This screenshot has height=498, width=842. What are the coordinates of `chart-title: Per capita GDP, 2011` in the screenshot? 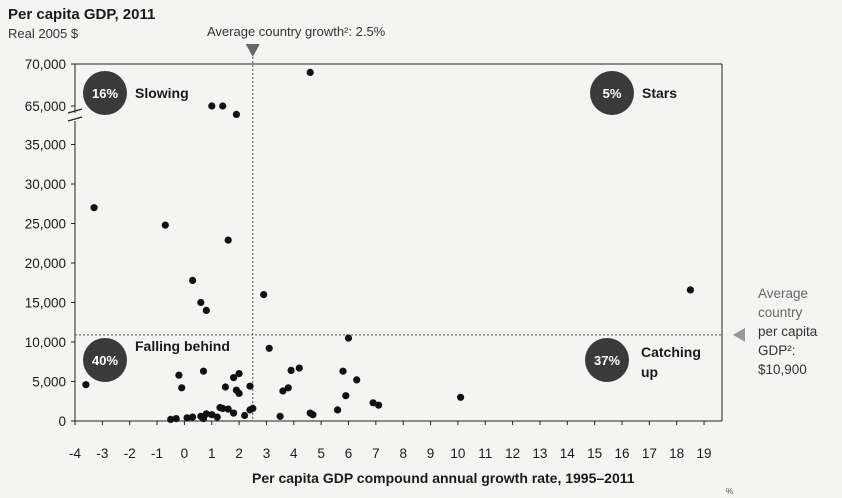 It's located at (82, 14).